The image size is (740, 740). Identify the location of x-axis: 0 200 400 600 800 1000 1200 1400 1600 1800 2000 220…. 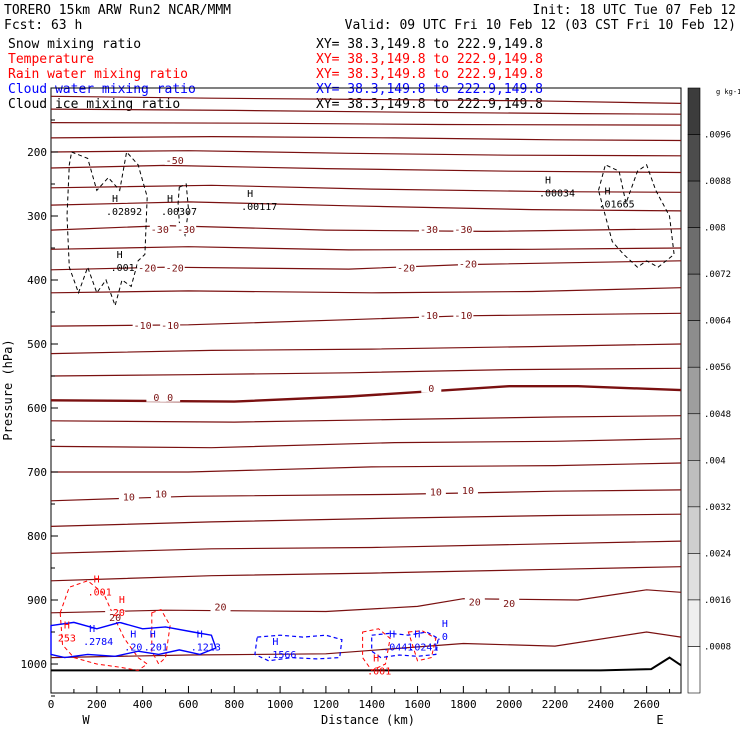
(359, 698).